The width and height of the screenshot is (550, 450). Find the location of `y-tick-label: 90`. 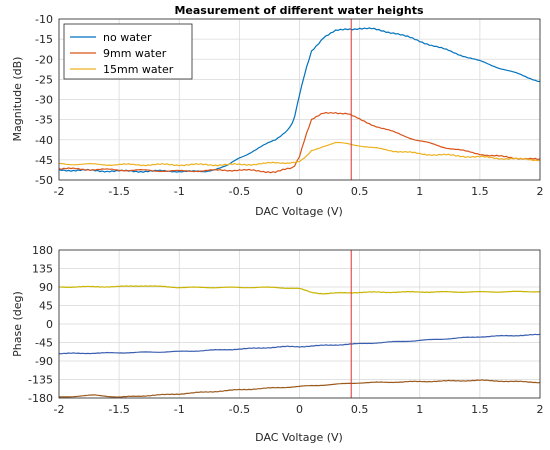

y-tick-label: 90 is located at coordinates (46, 287).